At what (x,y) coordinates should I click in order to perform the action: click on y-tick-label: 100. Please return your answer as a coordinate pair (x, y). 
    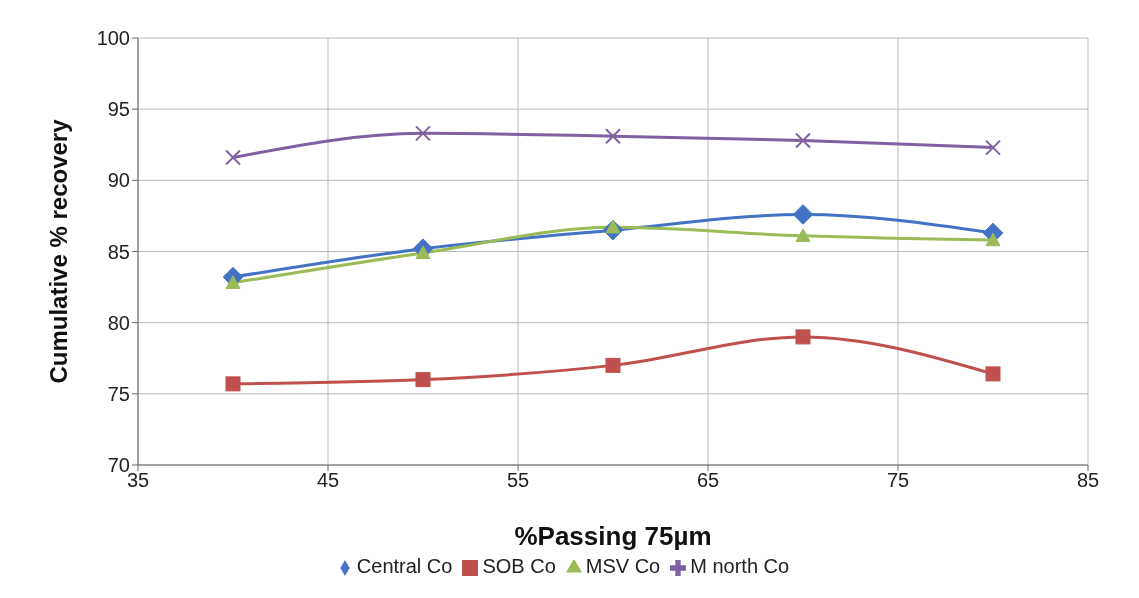
    Looking at the image, I should click on (113, 38).